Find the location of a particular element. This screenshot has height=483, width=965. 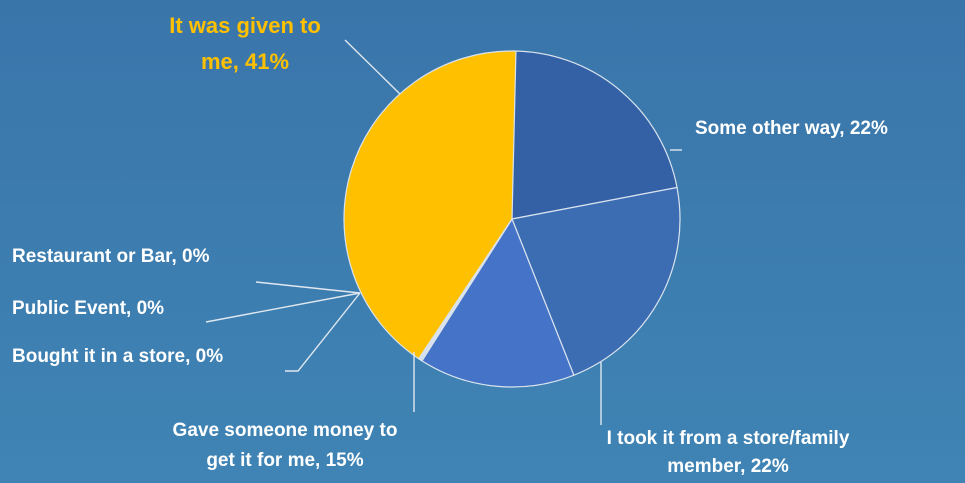

slice-label-3: Bought it in a store, 0% is located at coordinates (117, 356).